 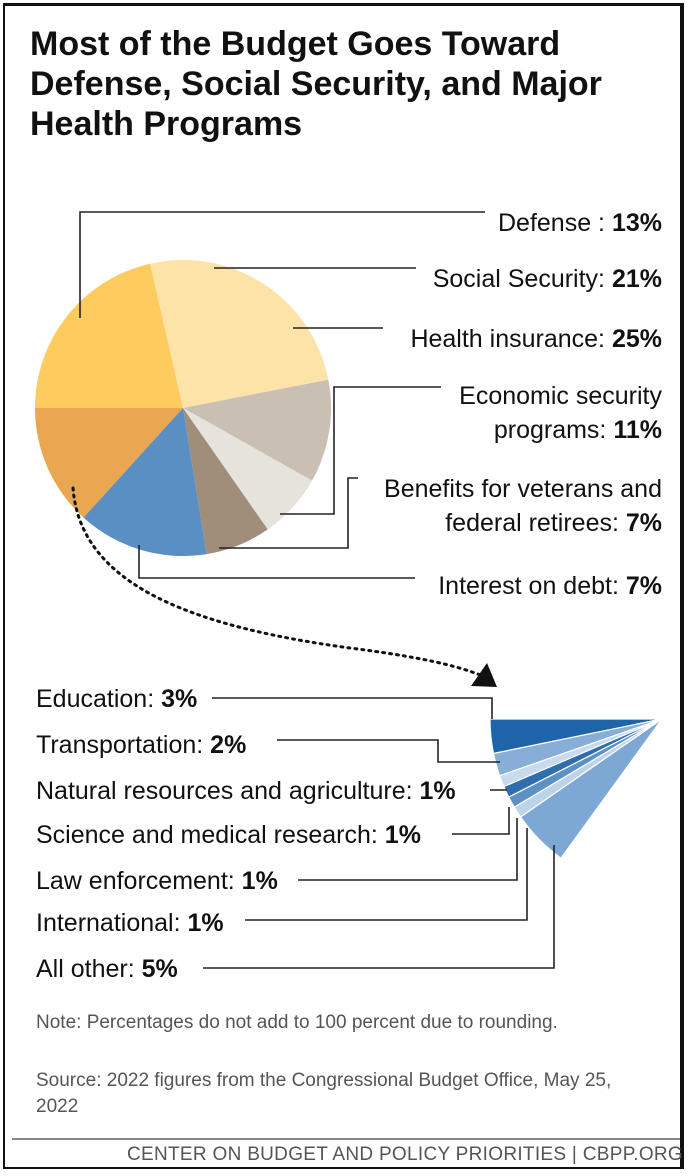 I want to click on leader-science-and-medical-research, so click(x=481, y=821).